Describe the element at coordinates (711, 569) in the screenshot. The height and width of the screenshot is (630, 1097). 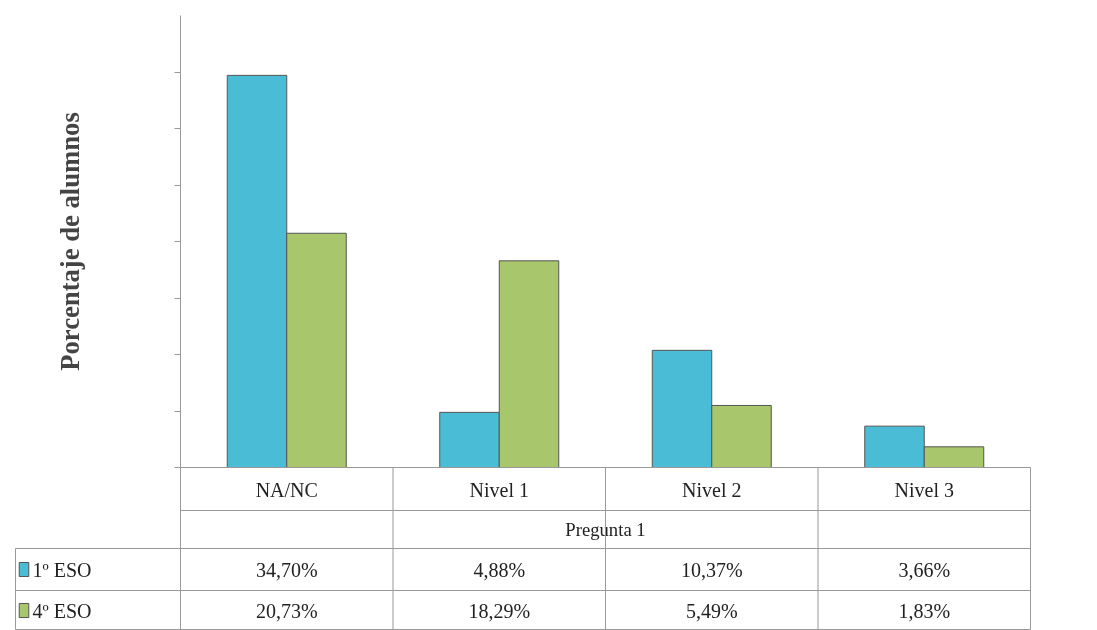
I see `data-label: 10,37%` at that location.